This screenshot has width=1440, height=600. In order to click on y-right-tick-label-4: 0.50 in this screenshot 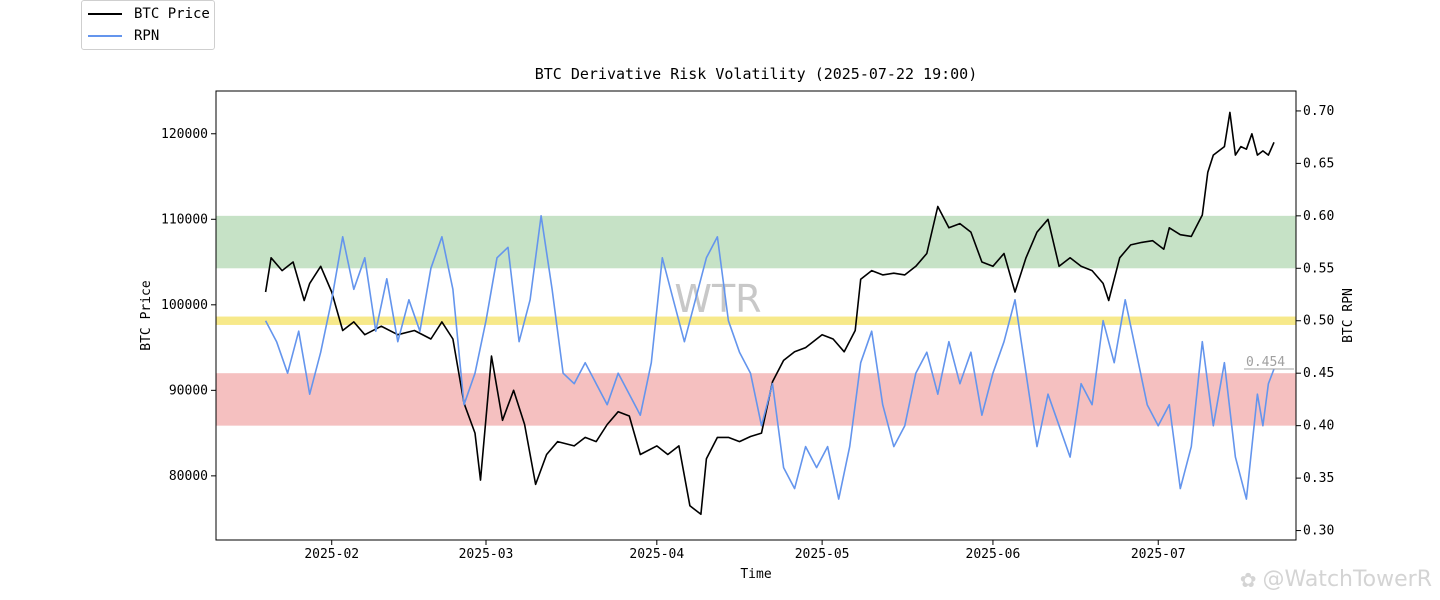, I will do `click(1318, 321)`.